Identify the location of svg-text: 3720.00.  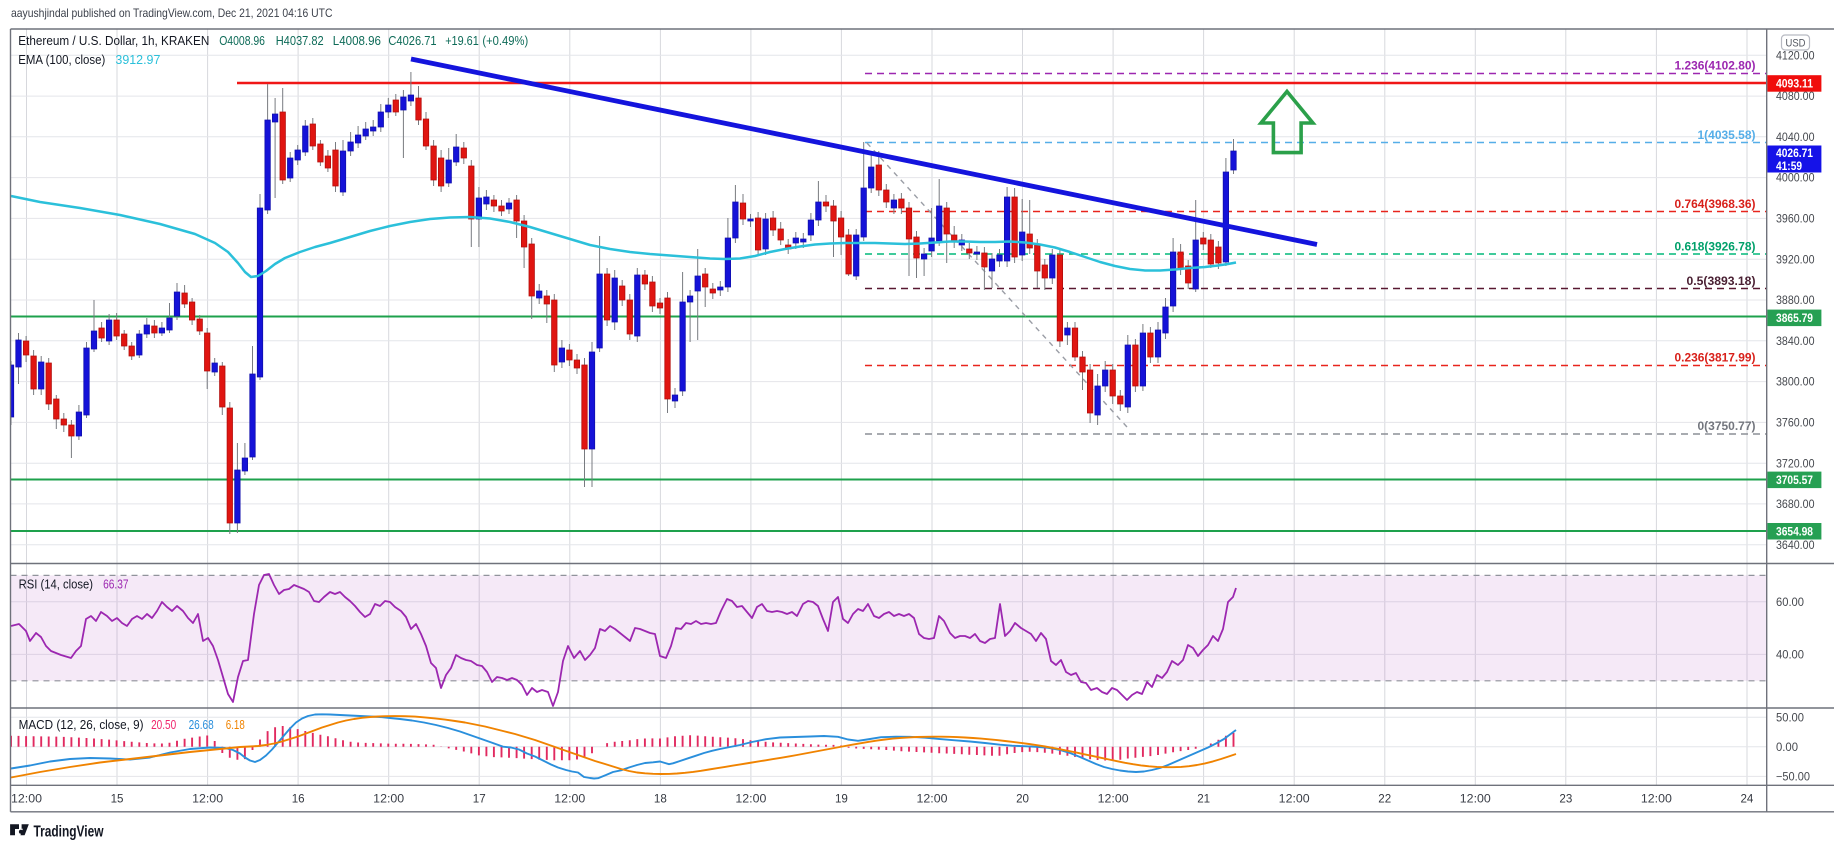
(1795, 463).